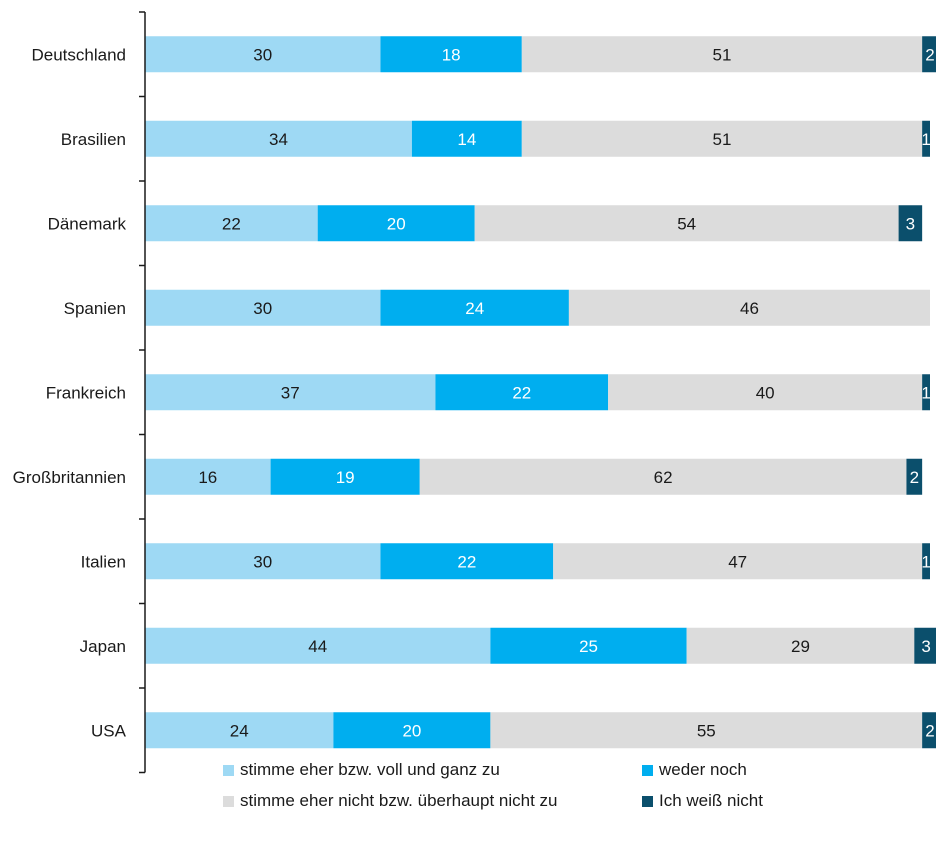 The height and width of the screenshot is (841, 936). What do you see at coordinates (109, 730) in the screenshot?
I see `category-label: USA` at bounding box center [109, 730].